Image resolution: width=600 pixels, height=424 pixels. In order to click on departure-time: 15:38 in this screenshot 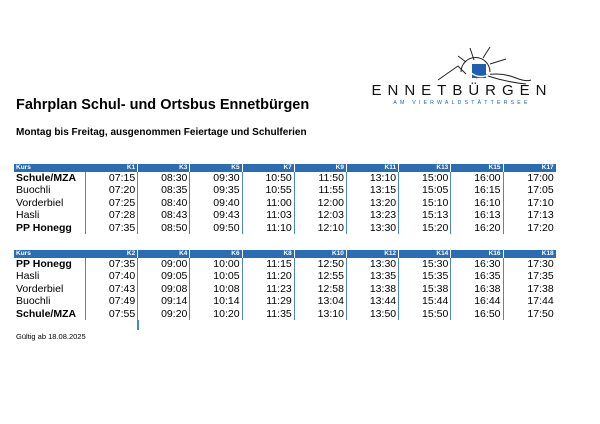, I will do `click(425, 289)`.